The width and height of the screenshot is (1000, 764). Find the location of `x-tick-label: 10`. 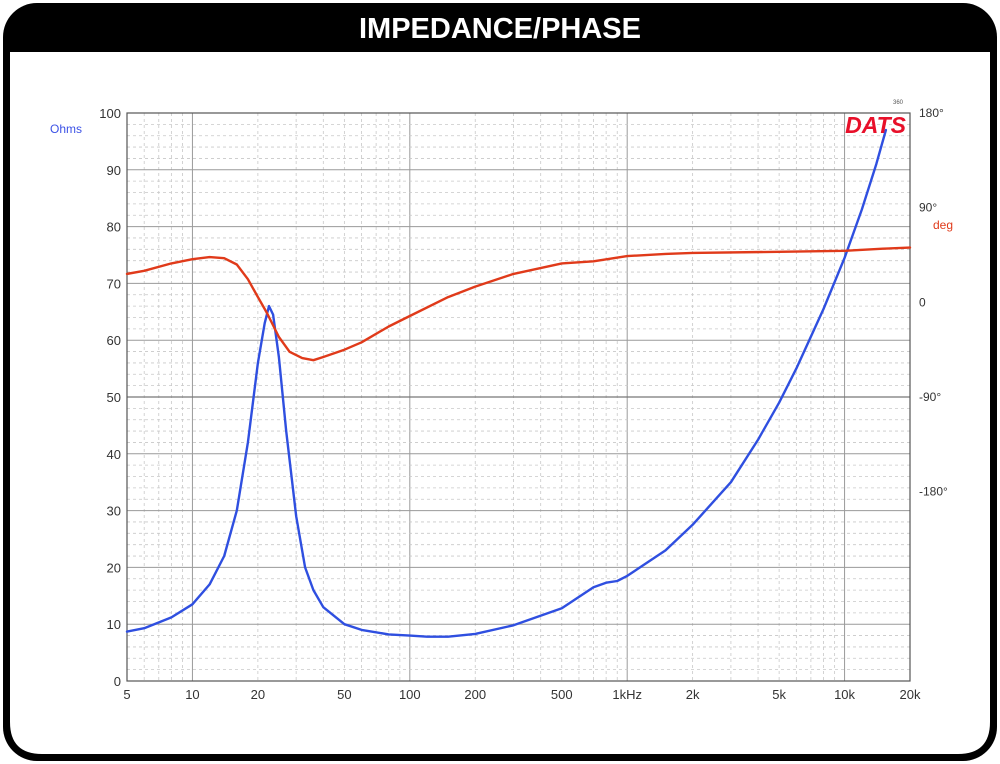

x-tick-label: 10 is located at coordinates (192, 694).